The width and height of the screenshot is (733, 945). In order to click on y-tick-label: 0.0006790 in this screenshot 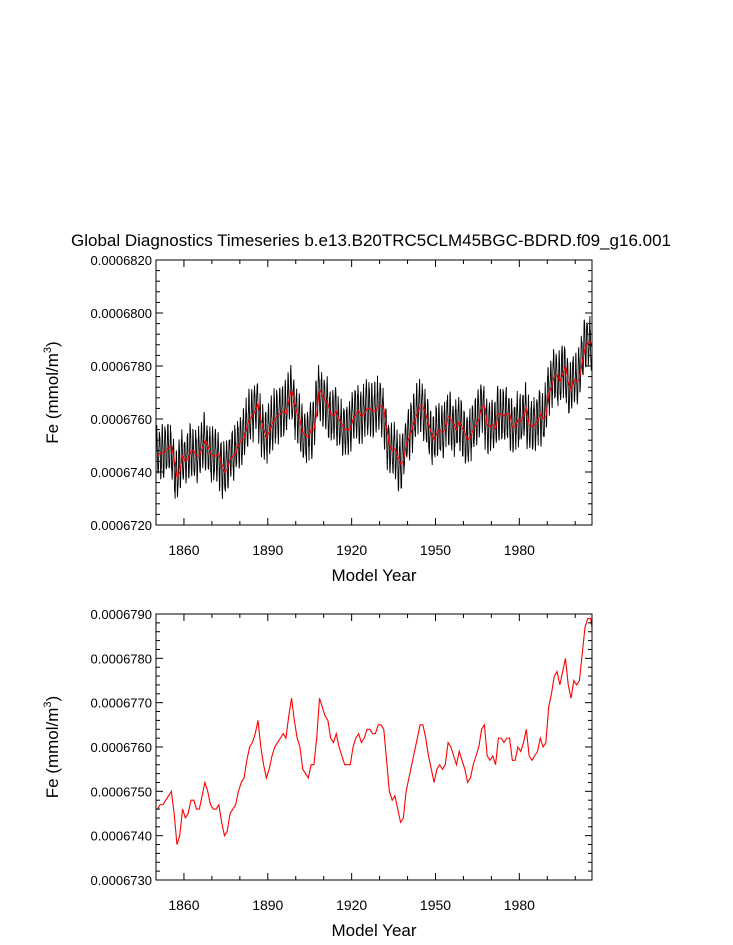, I will do `click(121, 614)`.